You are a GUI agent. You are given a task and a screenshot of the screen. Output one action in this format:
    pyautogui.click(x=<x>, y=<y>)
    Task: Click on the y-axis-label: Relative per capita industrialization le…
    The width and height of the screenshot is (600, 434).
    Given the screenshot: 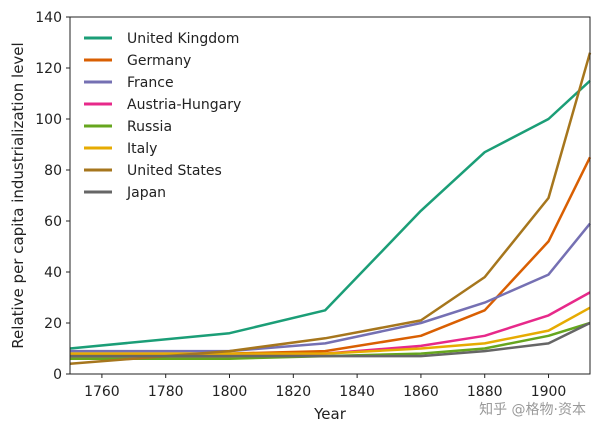 What is the action you would take?
    pyautogui.click(x=18, y=195)
    